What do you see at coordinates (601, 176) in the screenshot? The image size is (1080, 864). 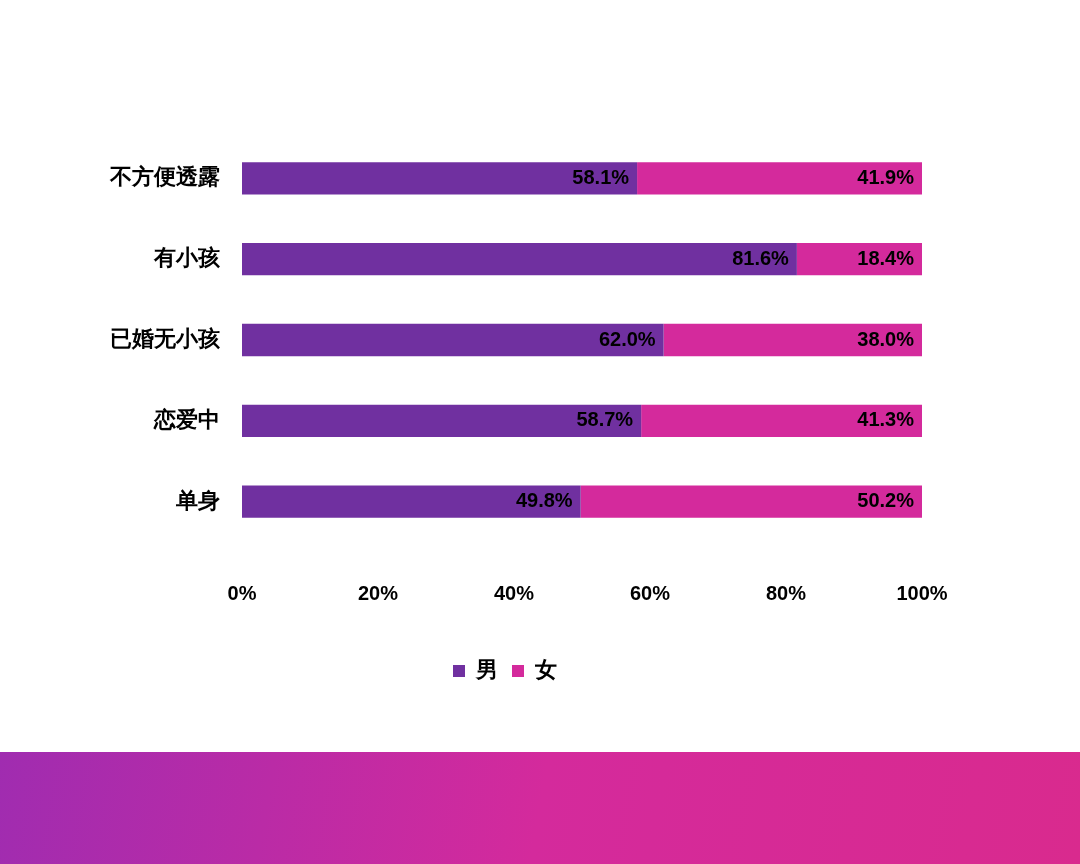 I see `data-label: 58.1%` at bounding box center [601, 176].